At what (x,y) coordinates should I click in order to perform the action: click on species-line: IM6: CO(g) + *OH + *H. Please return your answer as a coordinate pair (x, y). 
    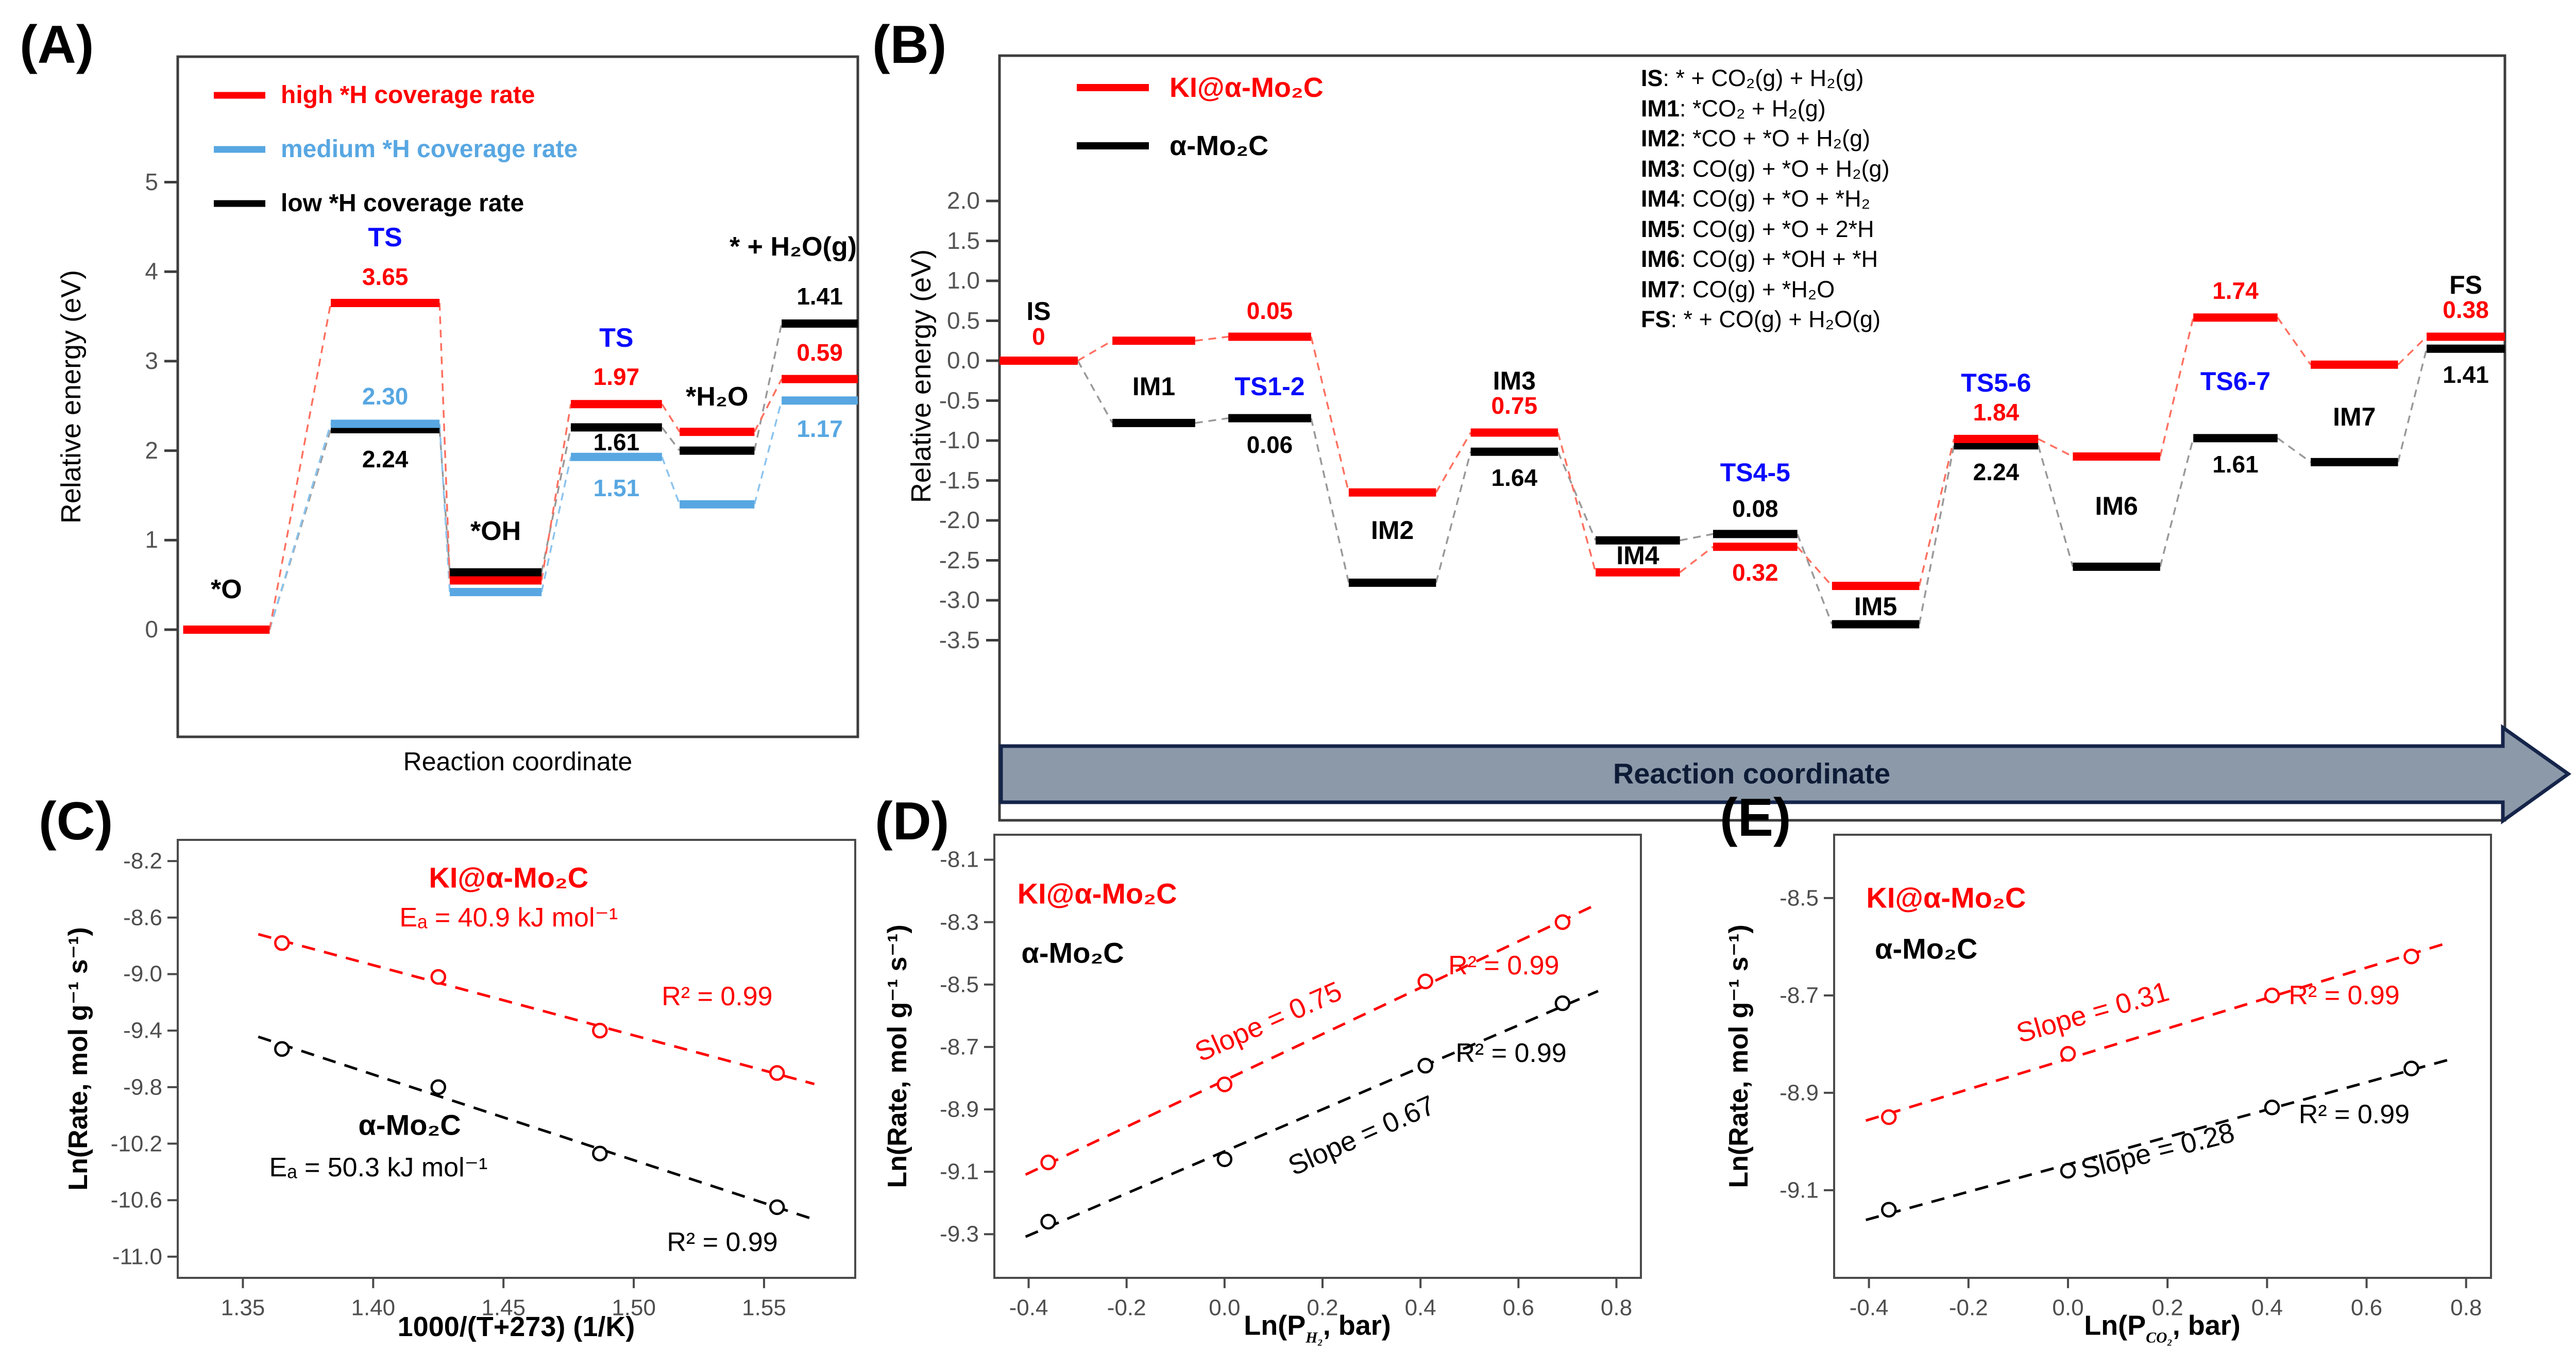
    Looking at the image, I should click on (1759, 258).